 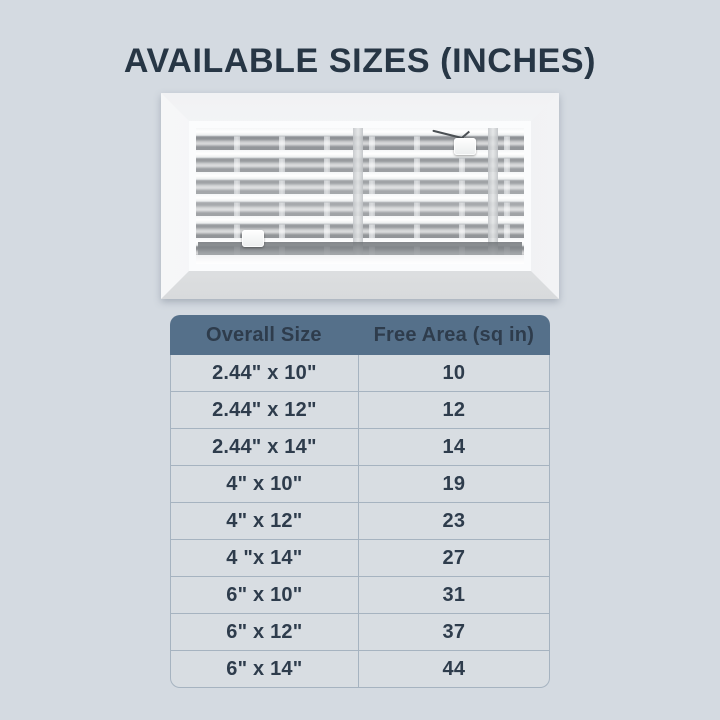 I want to click on size-value: 6" x 14", so click(x=265, y=669).